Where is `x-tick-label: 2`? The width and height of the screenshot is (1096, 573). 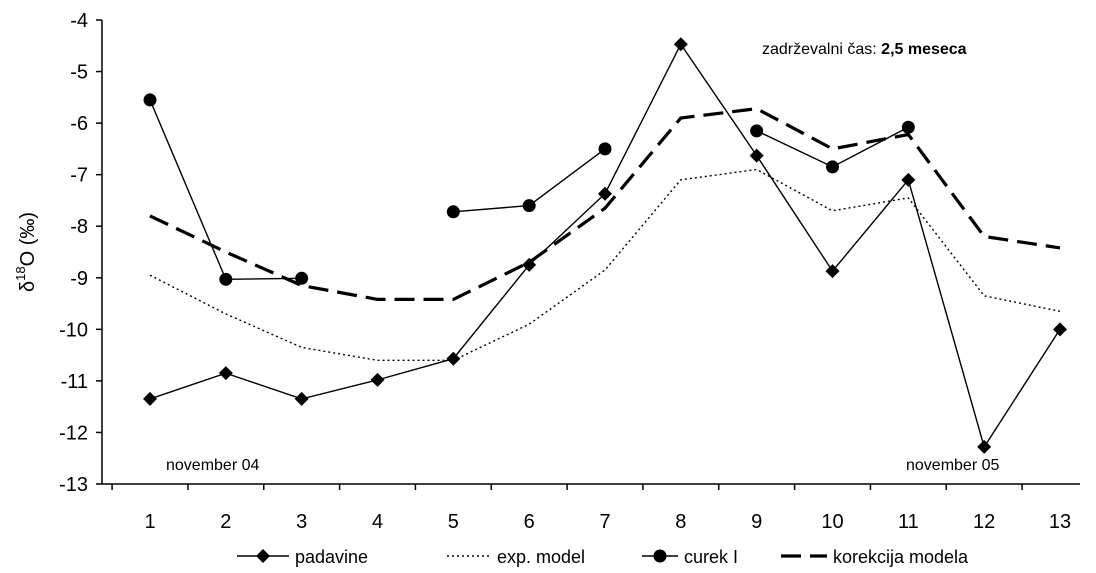
x-tick-label: 2 is located at coordinates (225, 522).